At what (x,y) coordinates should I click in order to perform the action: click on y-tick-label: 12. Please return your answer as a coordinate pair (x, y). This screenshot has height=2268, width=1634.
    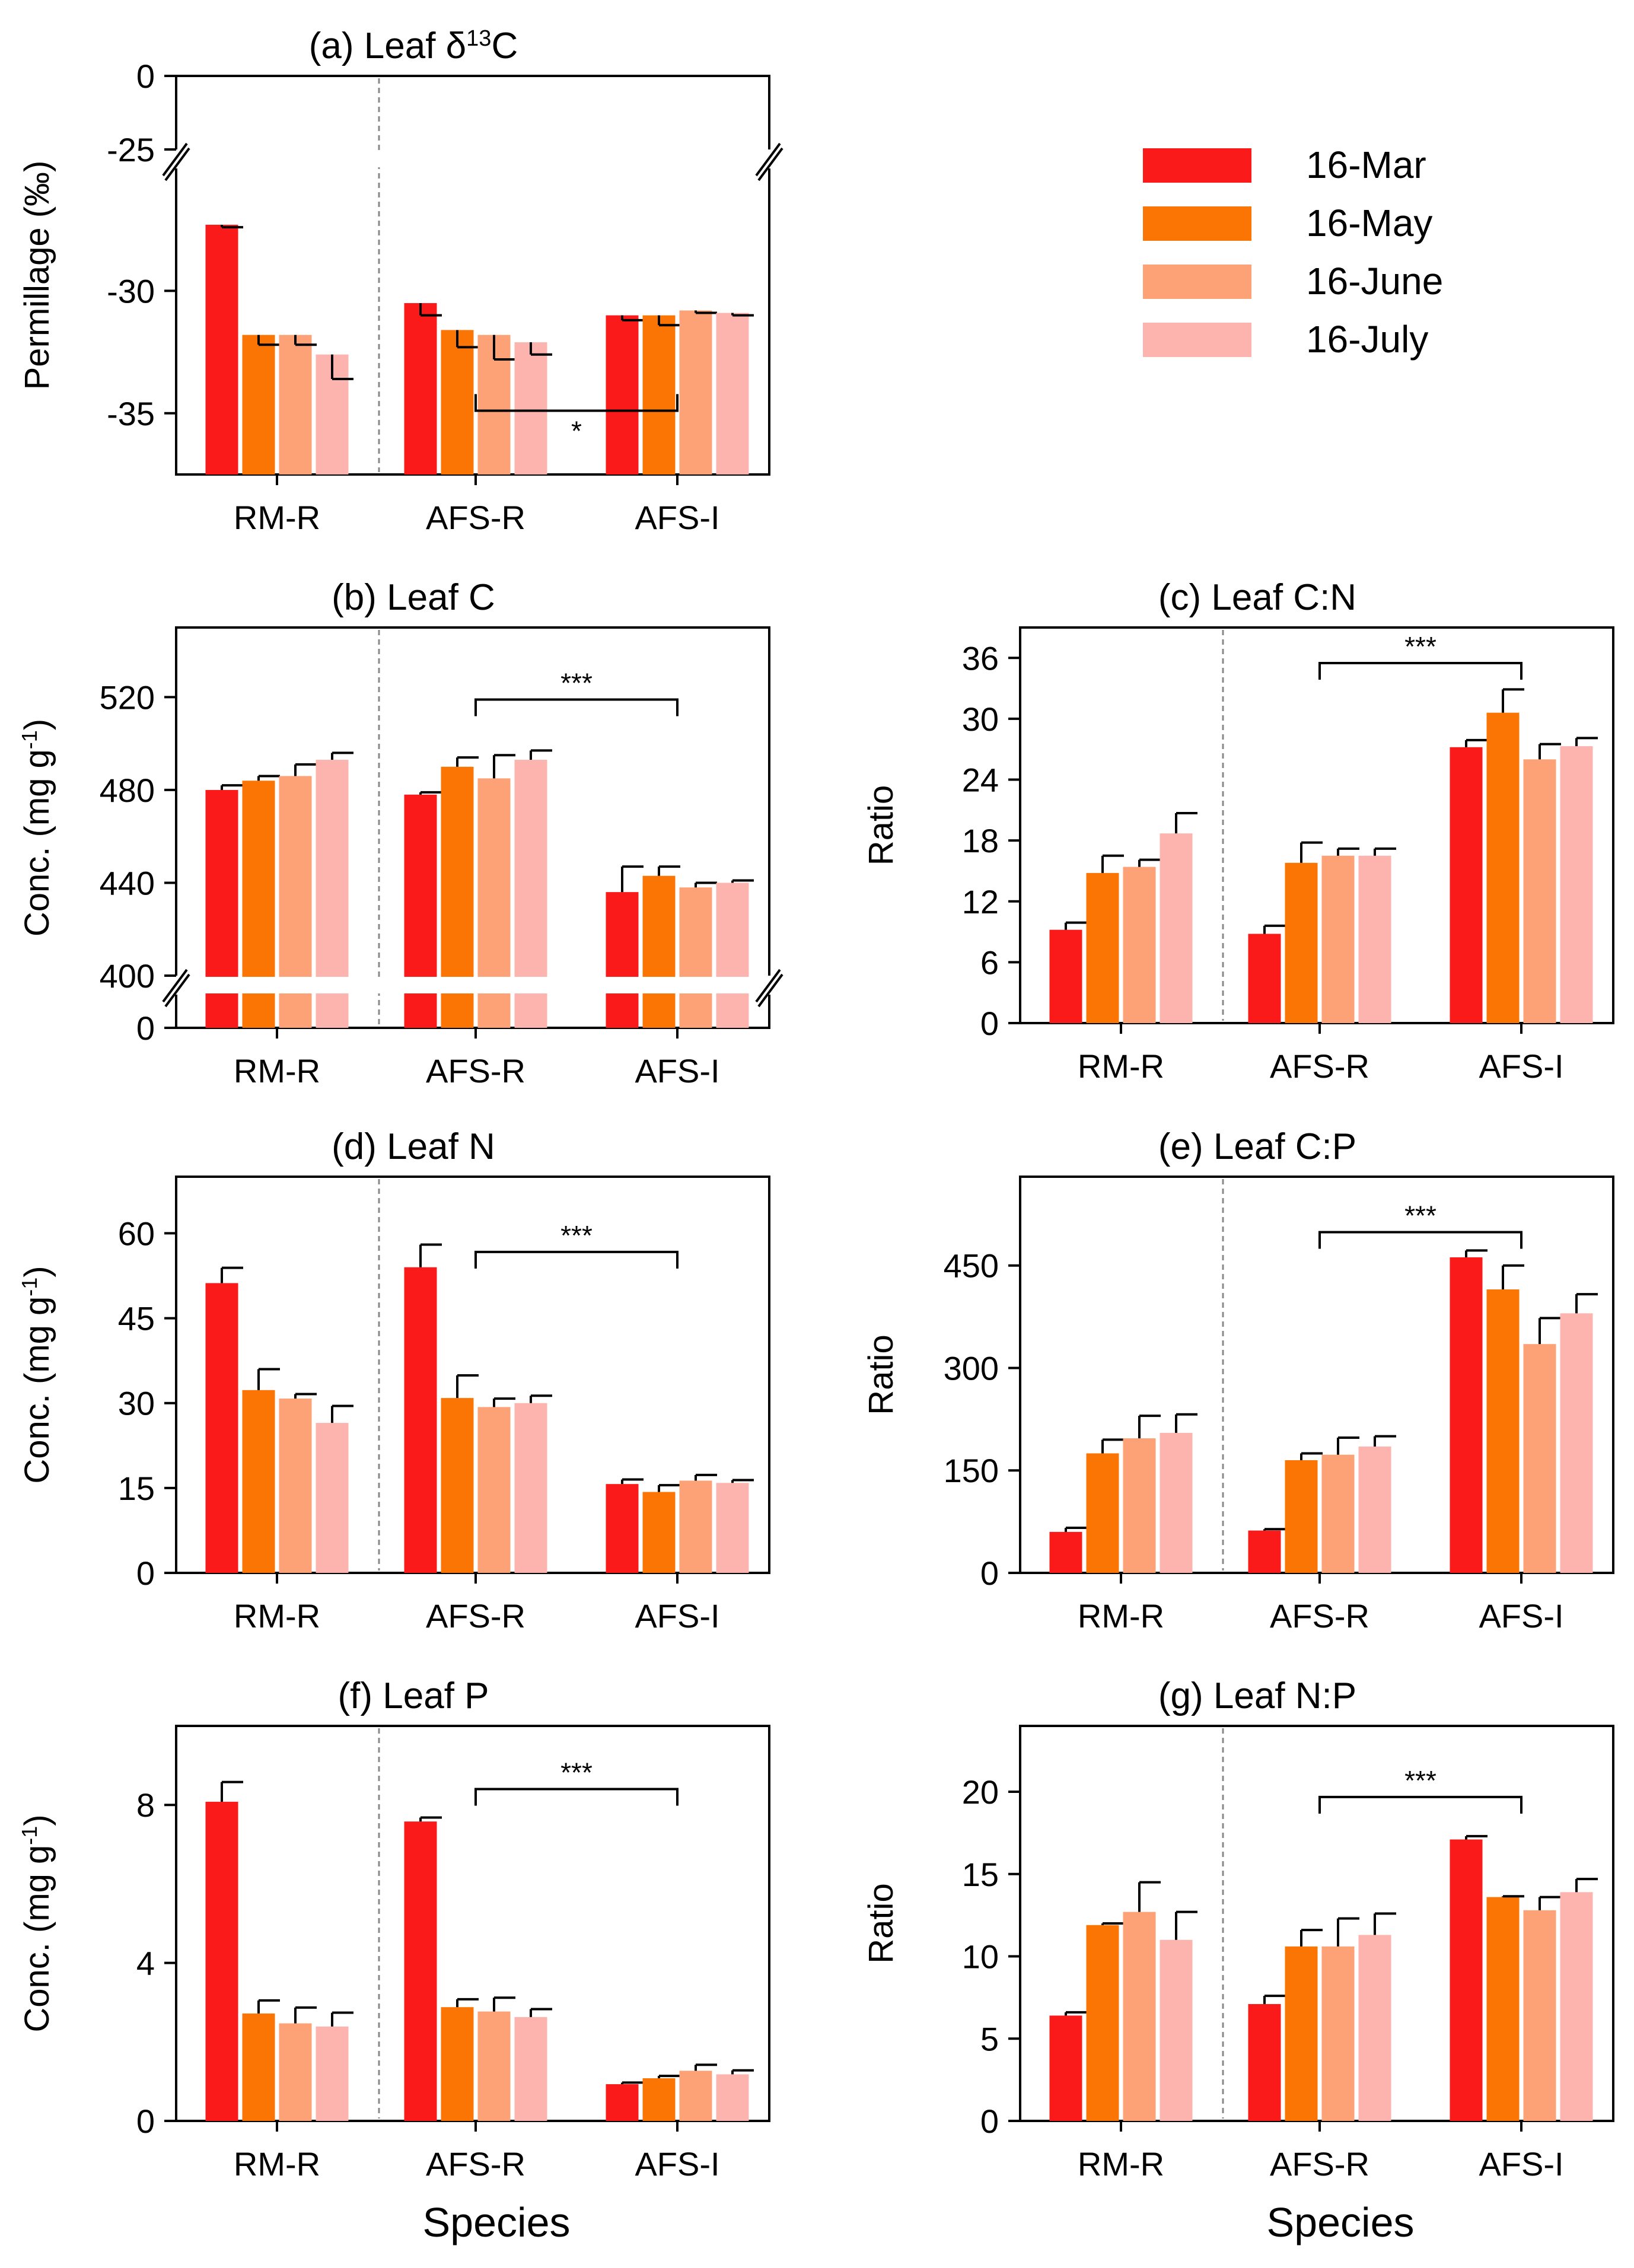
    Looking at the image, I should click on (980, 901).